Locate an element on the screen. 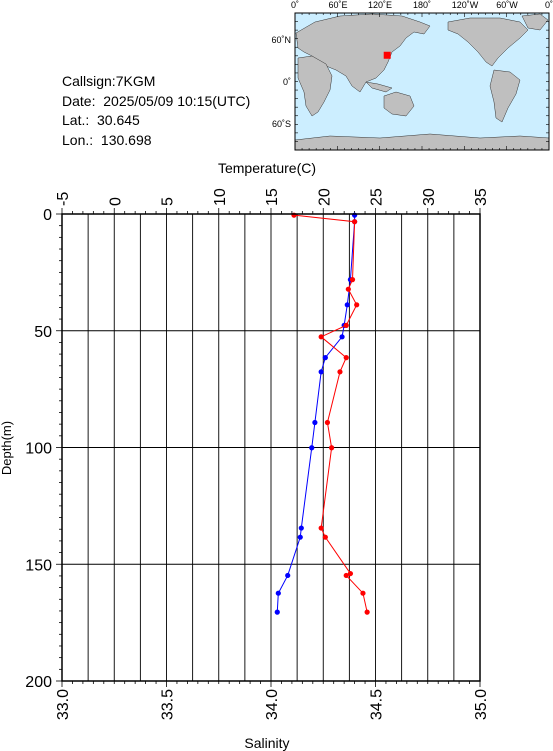  left-axis-tick-label: 0 is located at coordinates (47, 215).